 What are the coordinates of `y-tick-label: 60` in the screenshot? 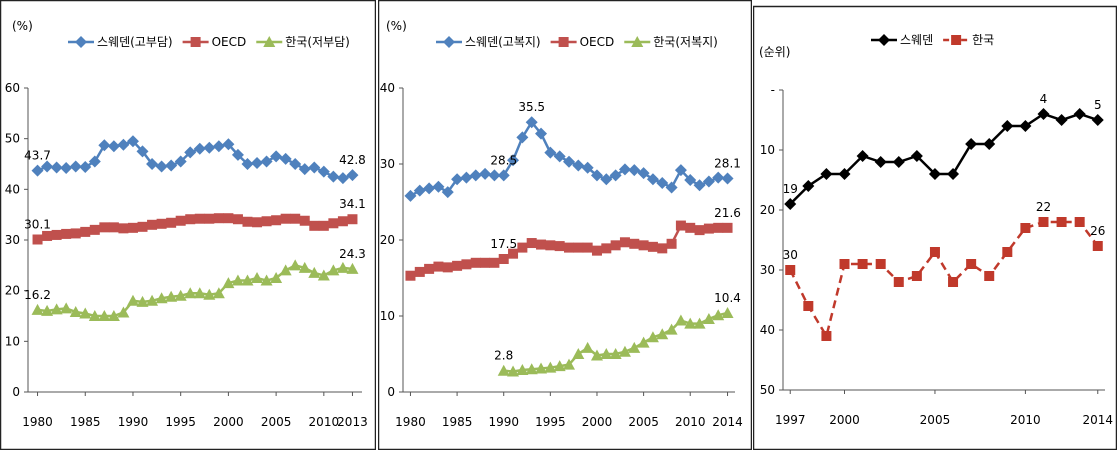 It's located at (12, 88).